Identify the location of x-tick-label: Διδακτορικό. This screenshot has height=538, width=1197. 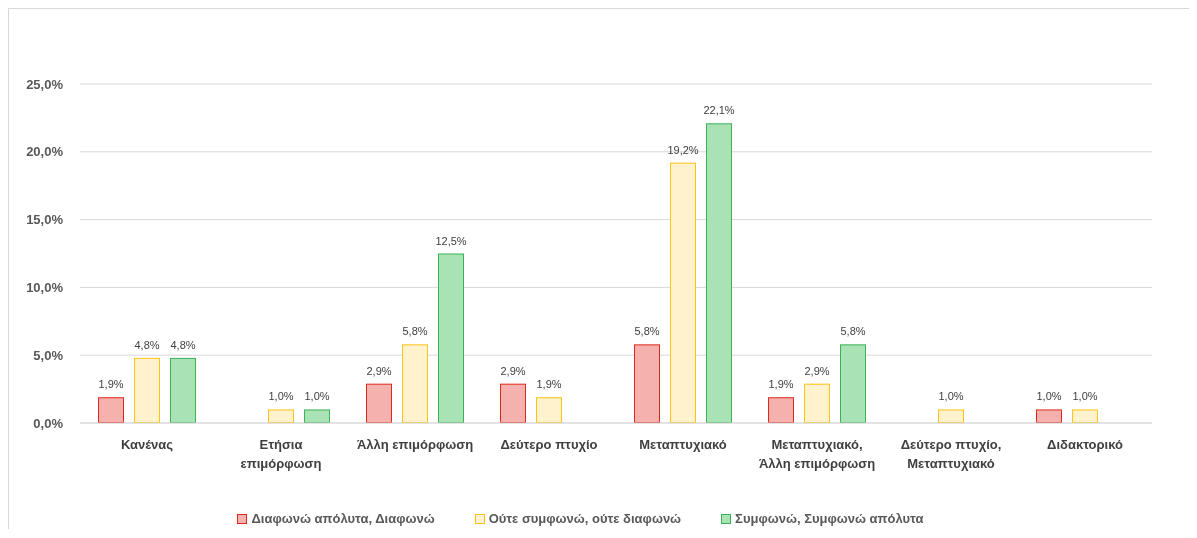
(1085, 444).